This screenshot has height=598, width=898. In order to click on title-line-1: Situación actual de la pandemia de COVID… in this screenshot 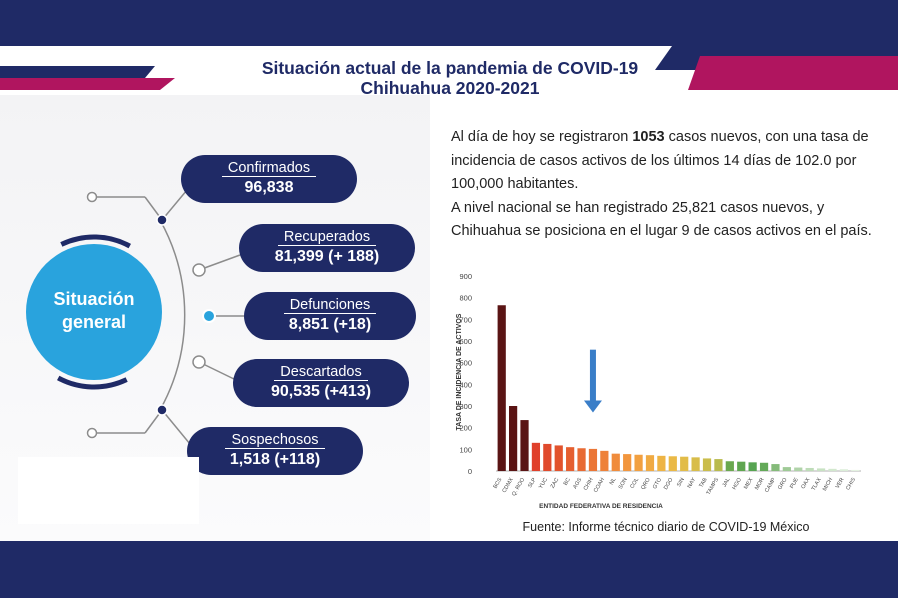, I will do `click(450, 68)`.